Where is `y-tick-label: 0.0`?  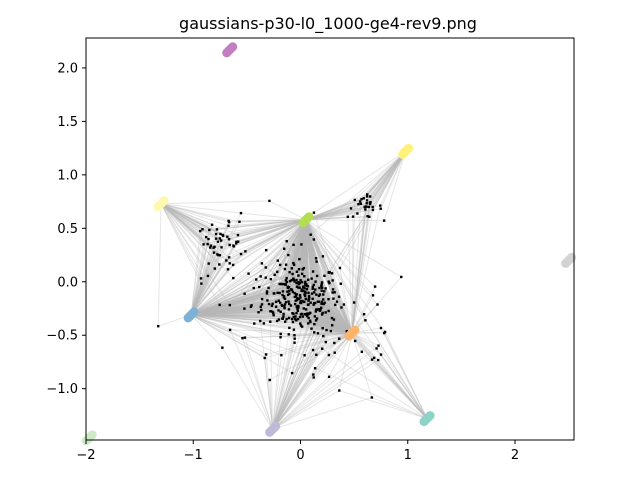
y-tick-label: 0.0 is located at coordinates (67, 282).